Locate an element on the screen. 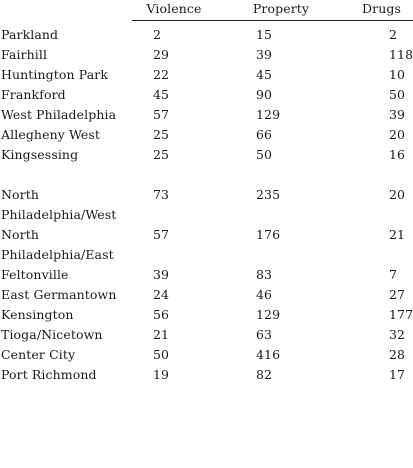 This screenshot has width=413, height=468. location-cell: Feltonville is located at coordinates (35, 274).